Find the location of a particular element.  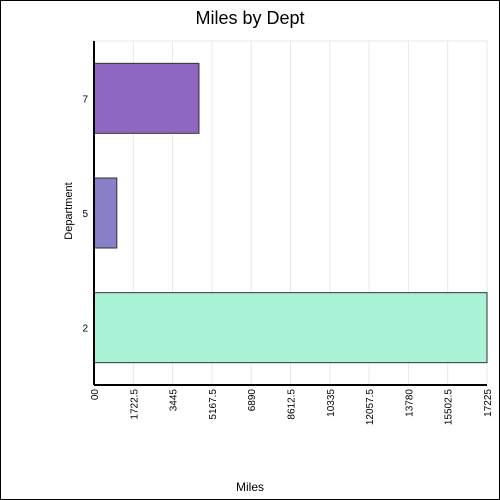

x-tick-label: 15502.5 is located at coordinates (449, 407).